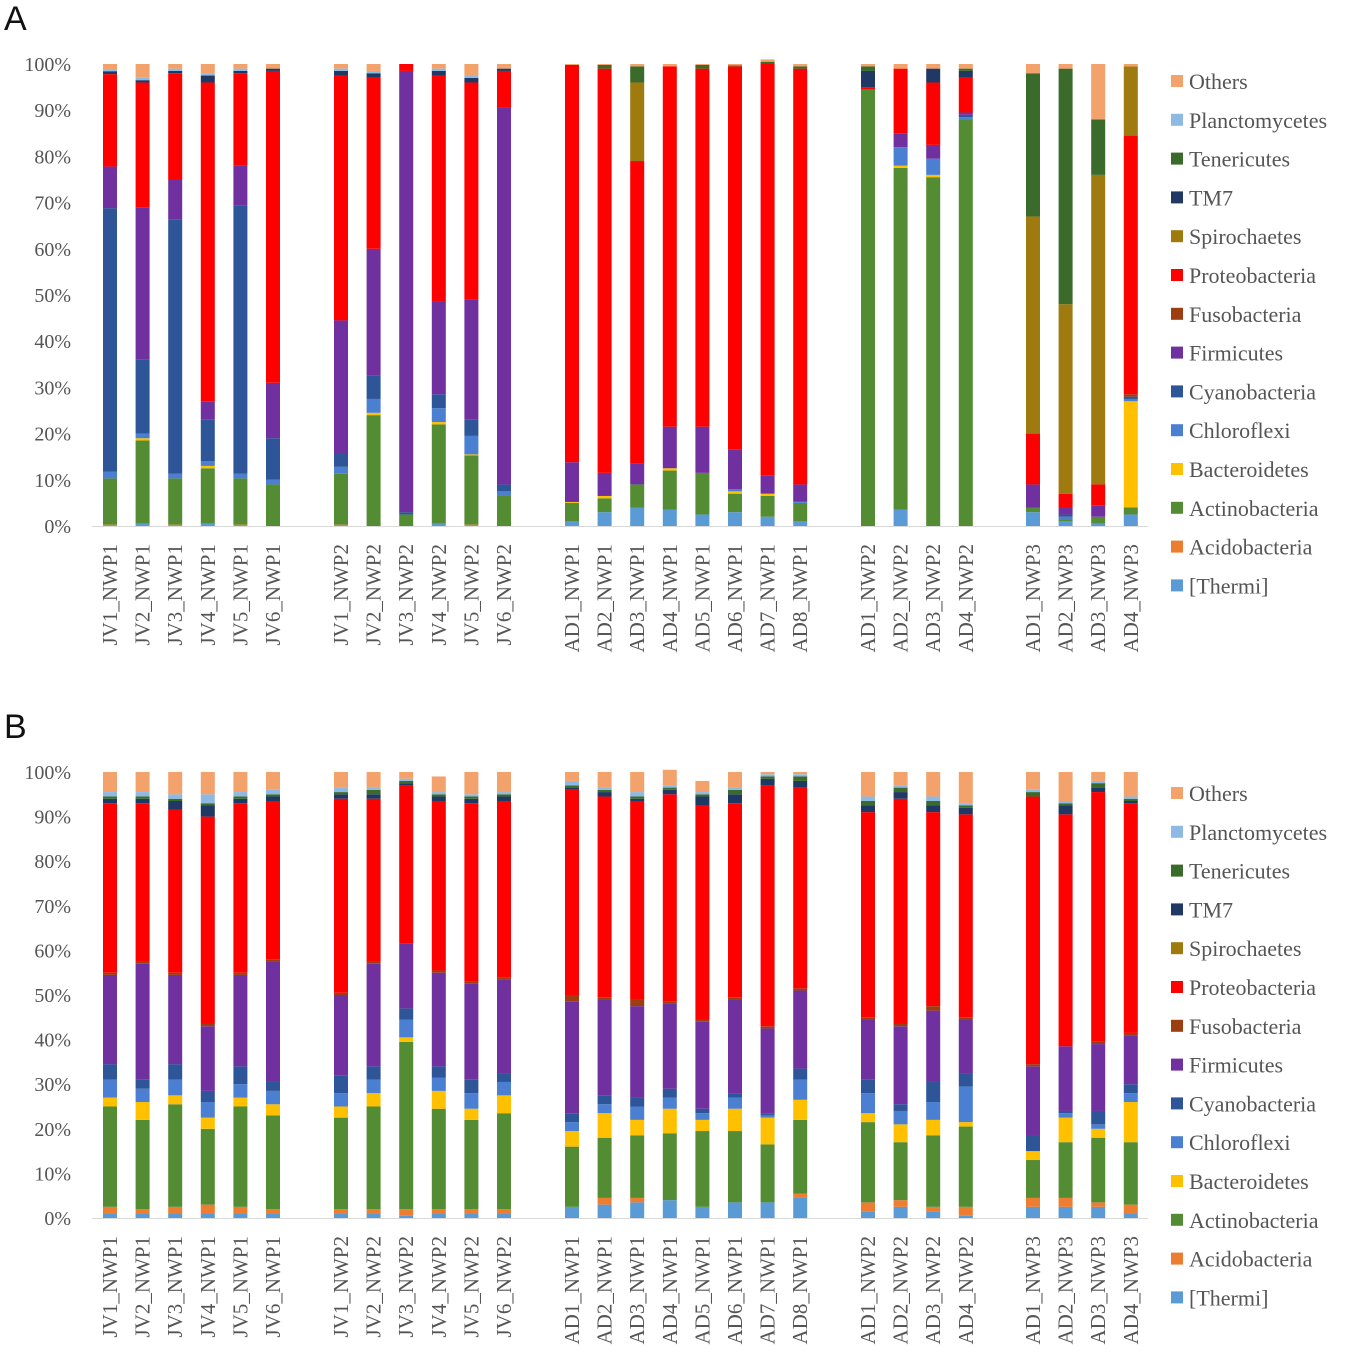 The width and height of the screenshot is (1350, 1366). What do you see at coordinates (52, 1085) in the screenshot?
I see `y-tick-label: 30%` at bounding box center [52, 1085].